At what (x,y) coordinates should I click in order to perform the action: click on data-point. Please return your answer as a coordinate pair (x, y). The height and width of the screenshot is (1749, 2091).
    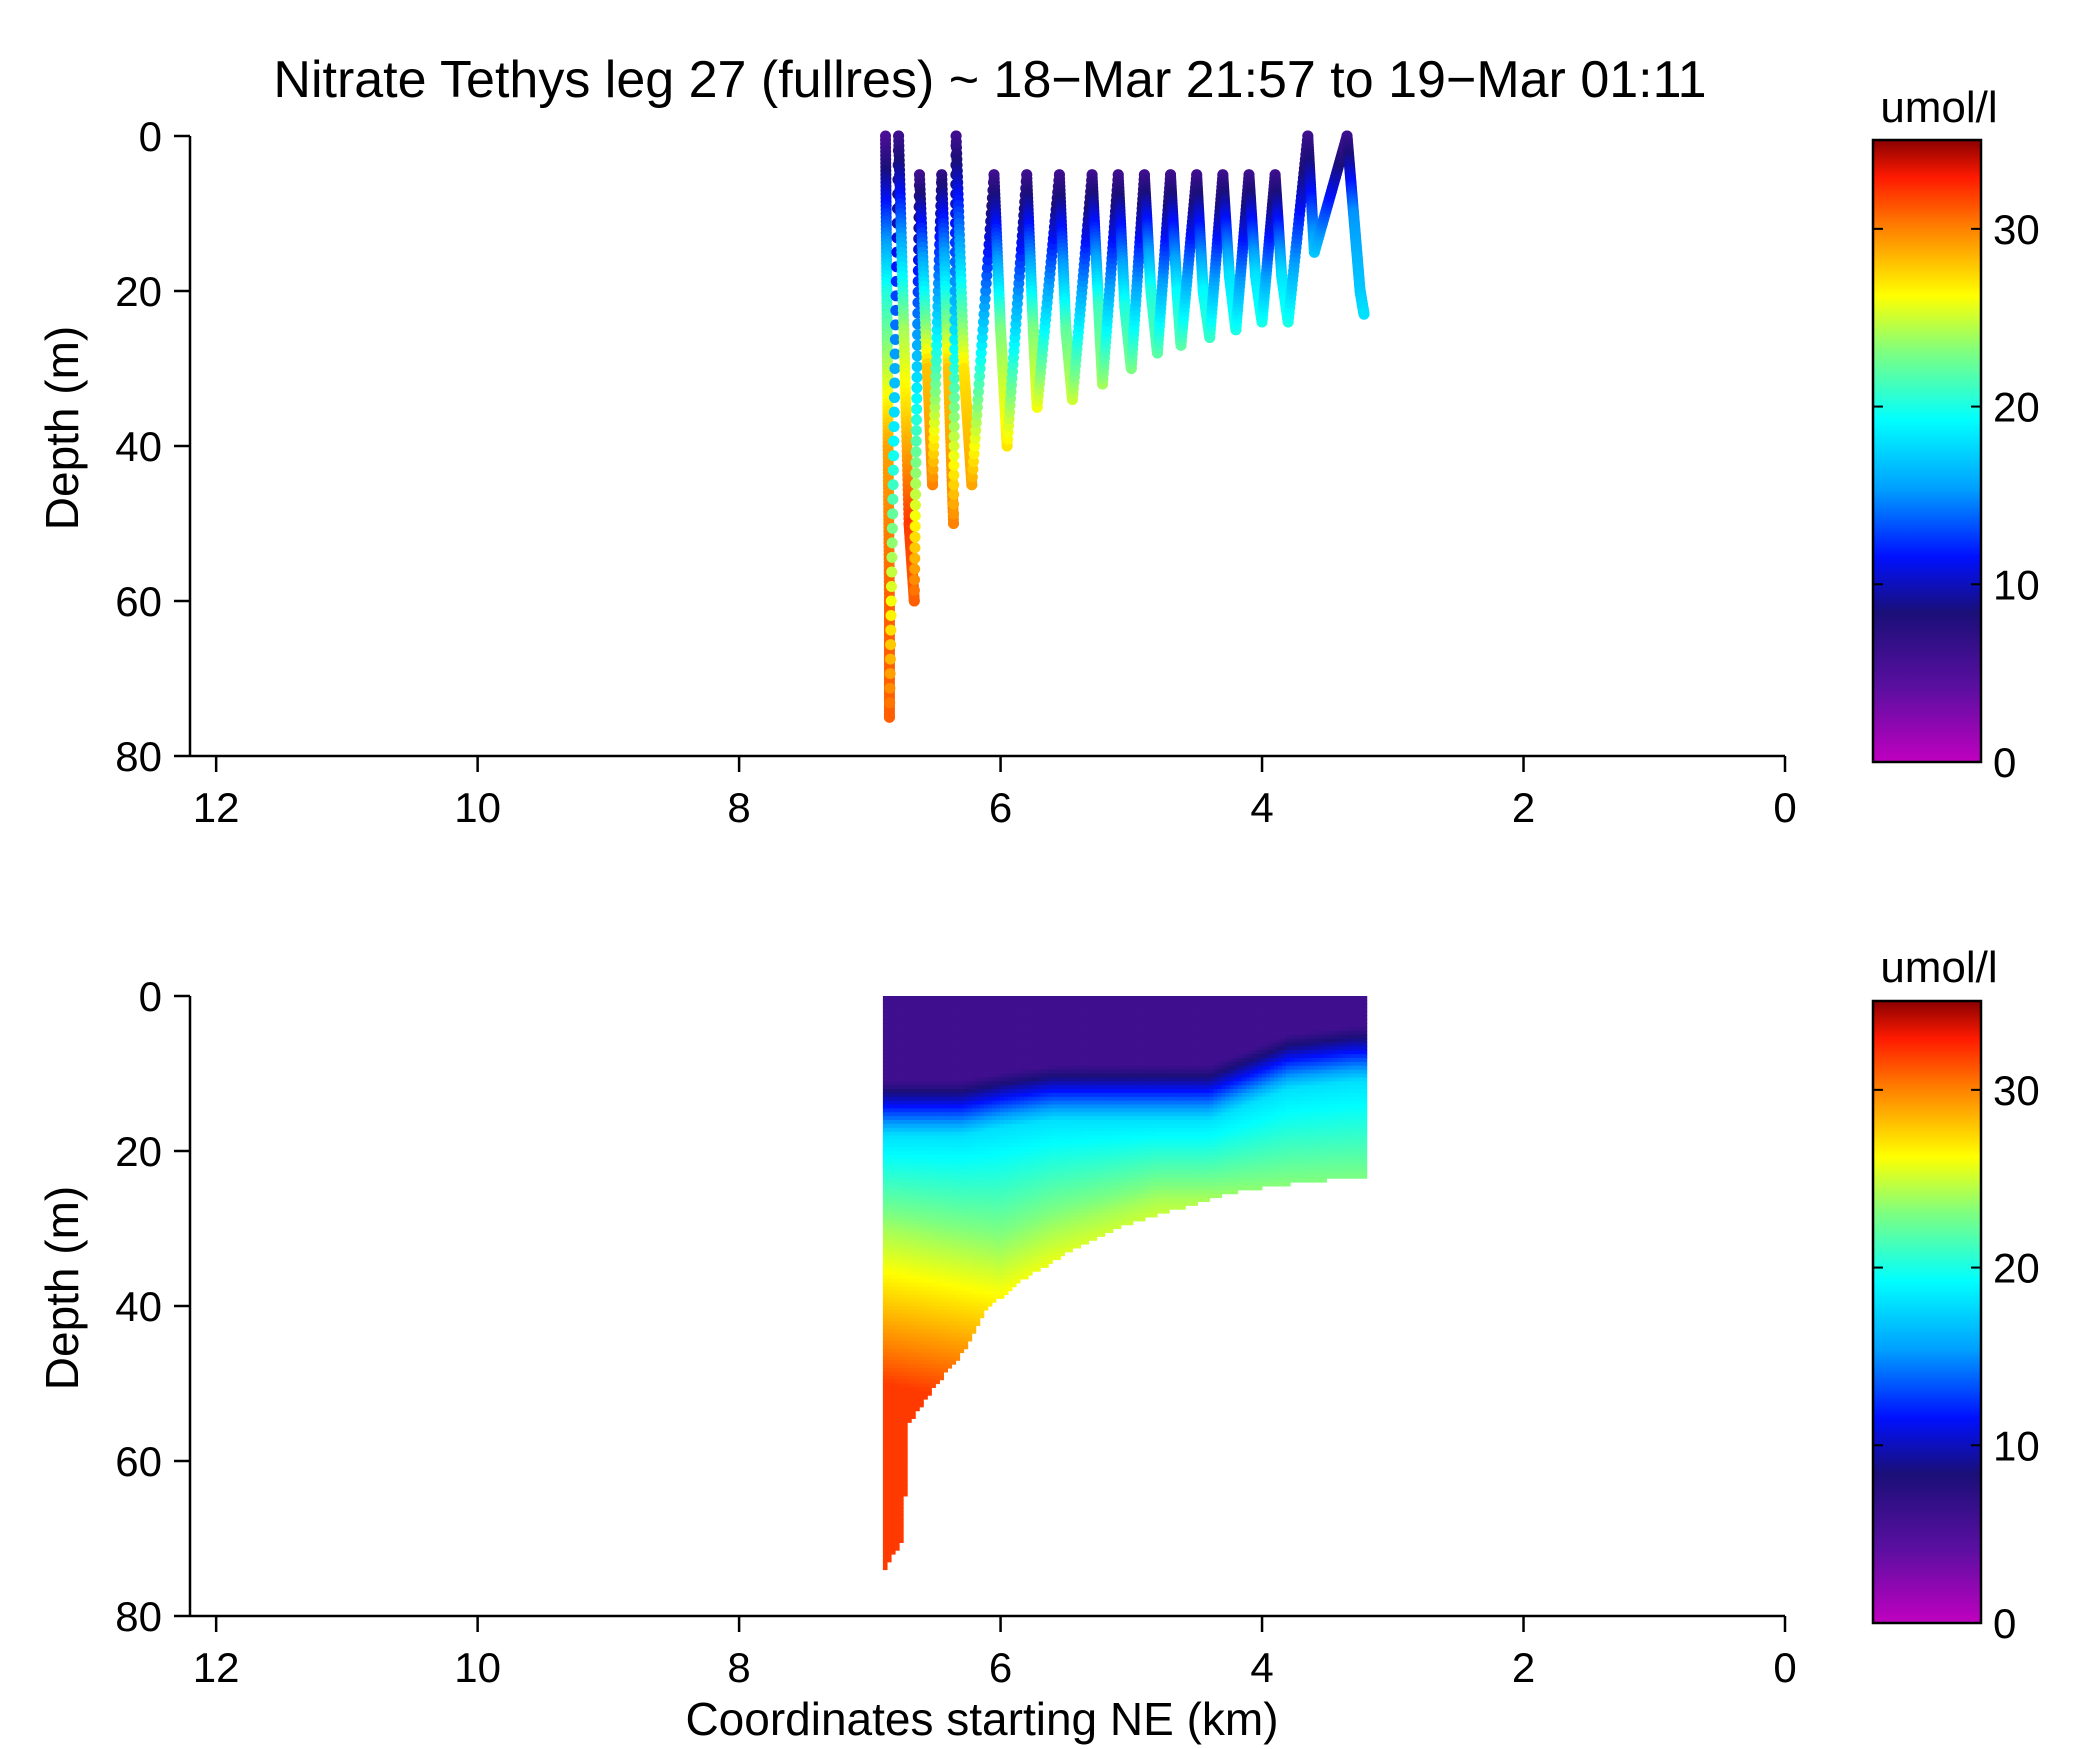
    Looking at the image, I should click on (893, 514).